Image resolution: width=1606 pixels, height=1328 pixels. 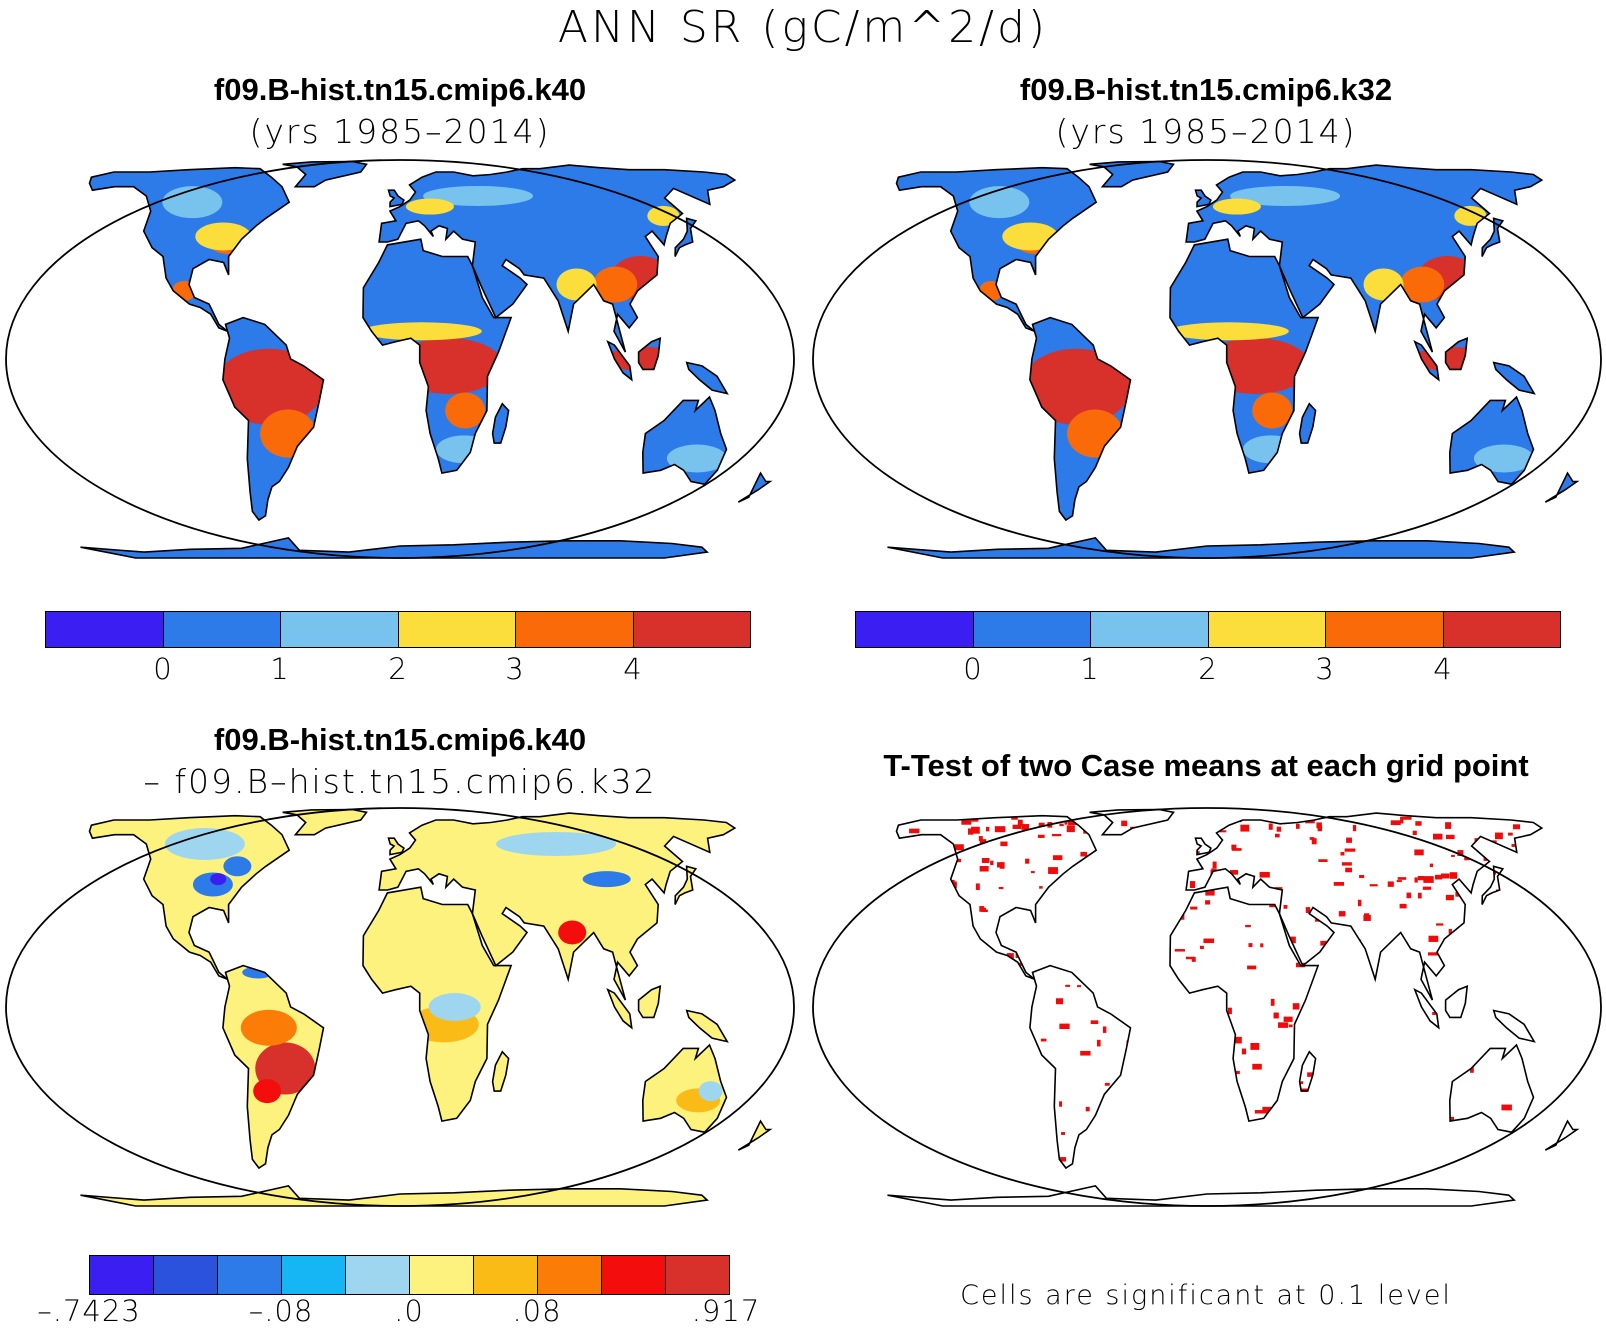 What do you see at coordinates (726, 1311) in the screenshot?
I see `panel3-tick-label: .917` at bounding box center [726, 1311].